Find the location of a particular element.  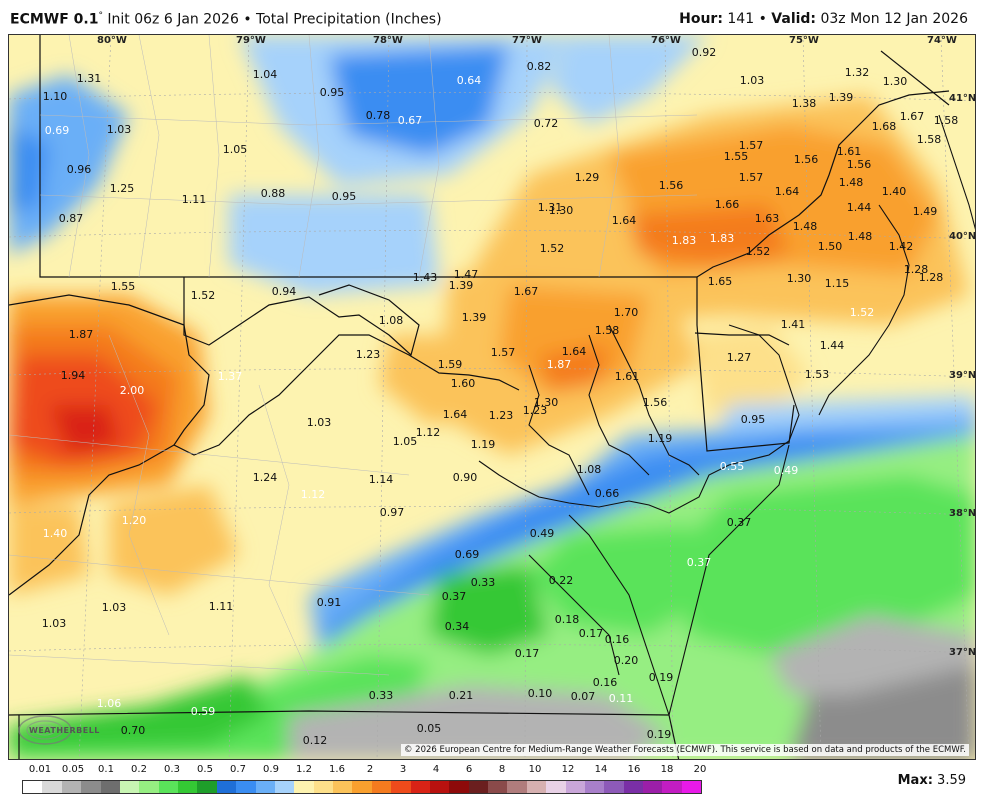

precip-value: 0.34 is located at coordinates (457, 626).